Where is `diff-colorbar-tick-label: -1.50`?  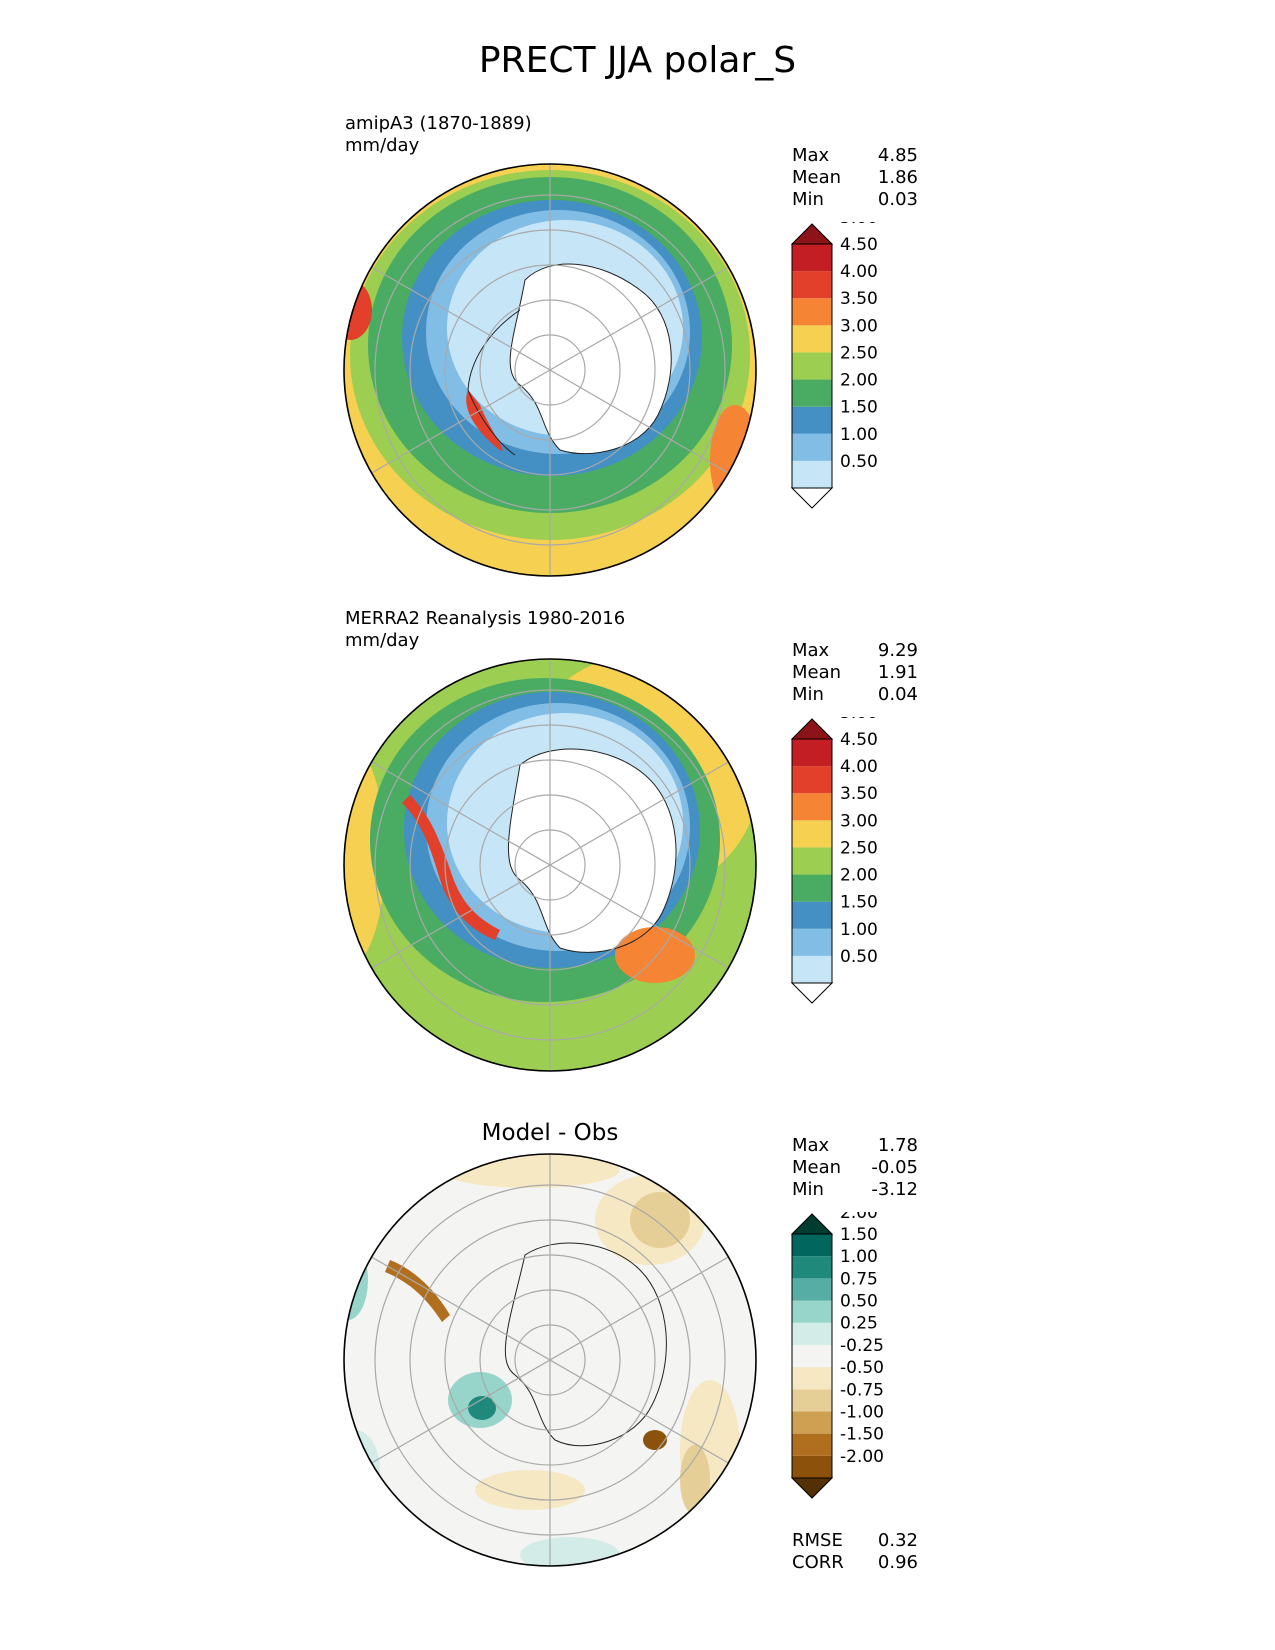
diff-colorbar-tick-label: -1.50 is located at coordinates (862, 1435).